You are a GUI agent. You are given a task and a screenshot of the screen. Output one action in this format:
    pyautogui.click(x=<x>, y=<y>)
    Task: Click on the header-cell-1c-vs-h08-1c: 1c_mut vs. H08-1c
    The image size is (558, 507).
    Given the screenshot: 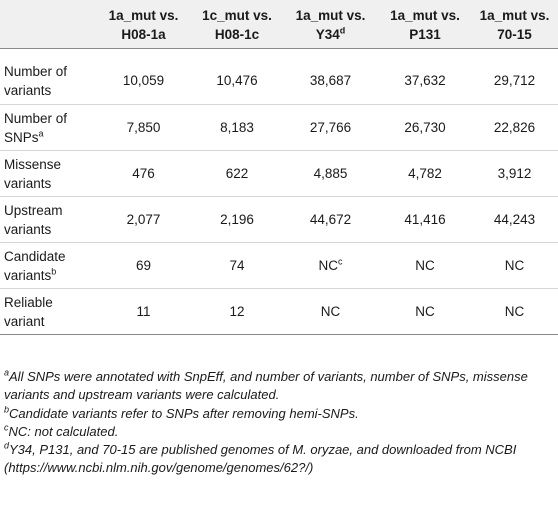 What is the action you would take?
    pyautogui.click(x=237, y=25)
    